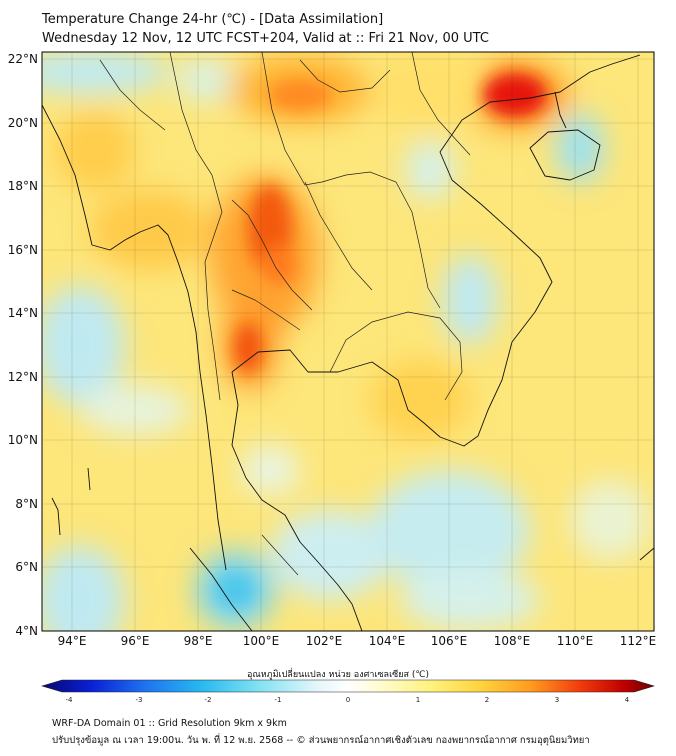 The width and height of the screenshot is (676, 756). What do you see at coordinates (557, 700) in the screenshot?
I see `colorbar-tick: 3` at bounding box center [557, 700].